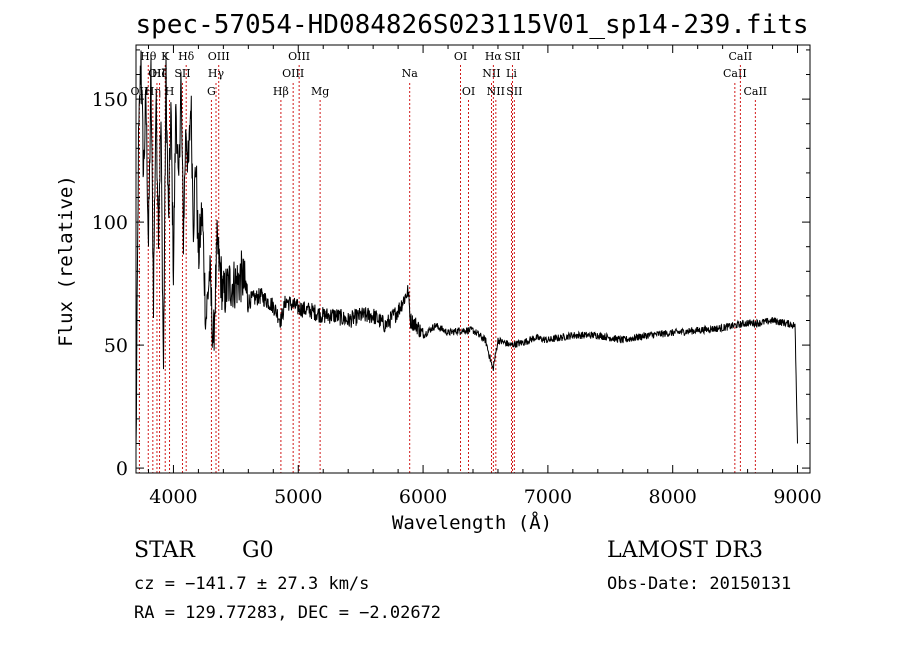  What do you see at coordinates (548, 497) in the screenshot?
I see `x-tick-label: 7000` at bounding box center [548, 497].